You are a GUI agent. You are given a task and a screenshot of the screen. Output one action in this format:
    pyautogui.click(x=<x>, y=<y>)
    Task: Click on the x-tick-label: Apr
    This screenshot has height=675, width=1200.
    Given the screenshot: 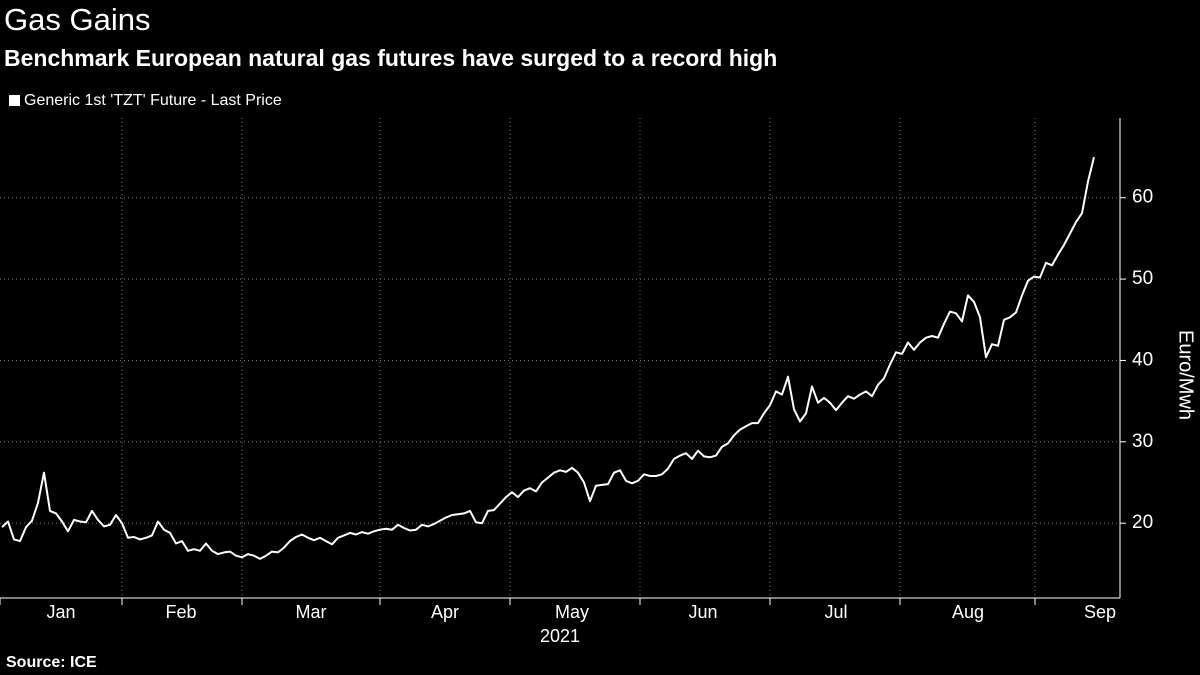 What is the action you would take?
    pyautogui.click(x=445, y=612)
    